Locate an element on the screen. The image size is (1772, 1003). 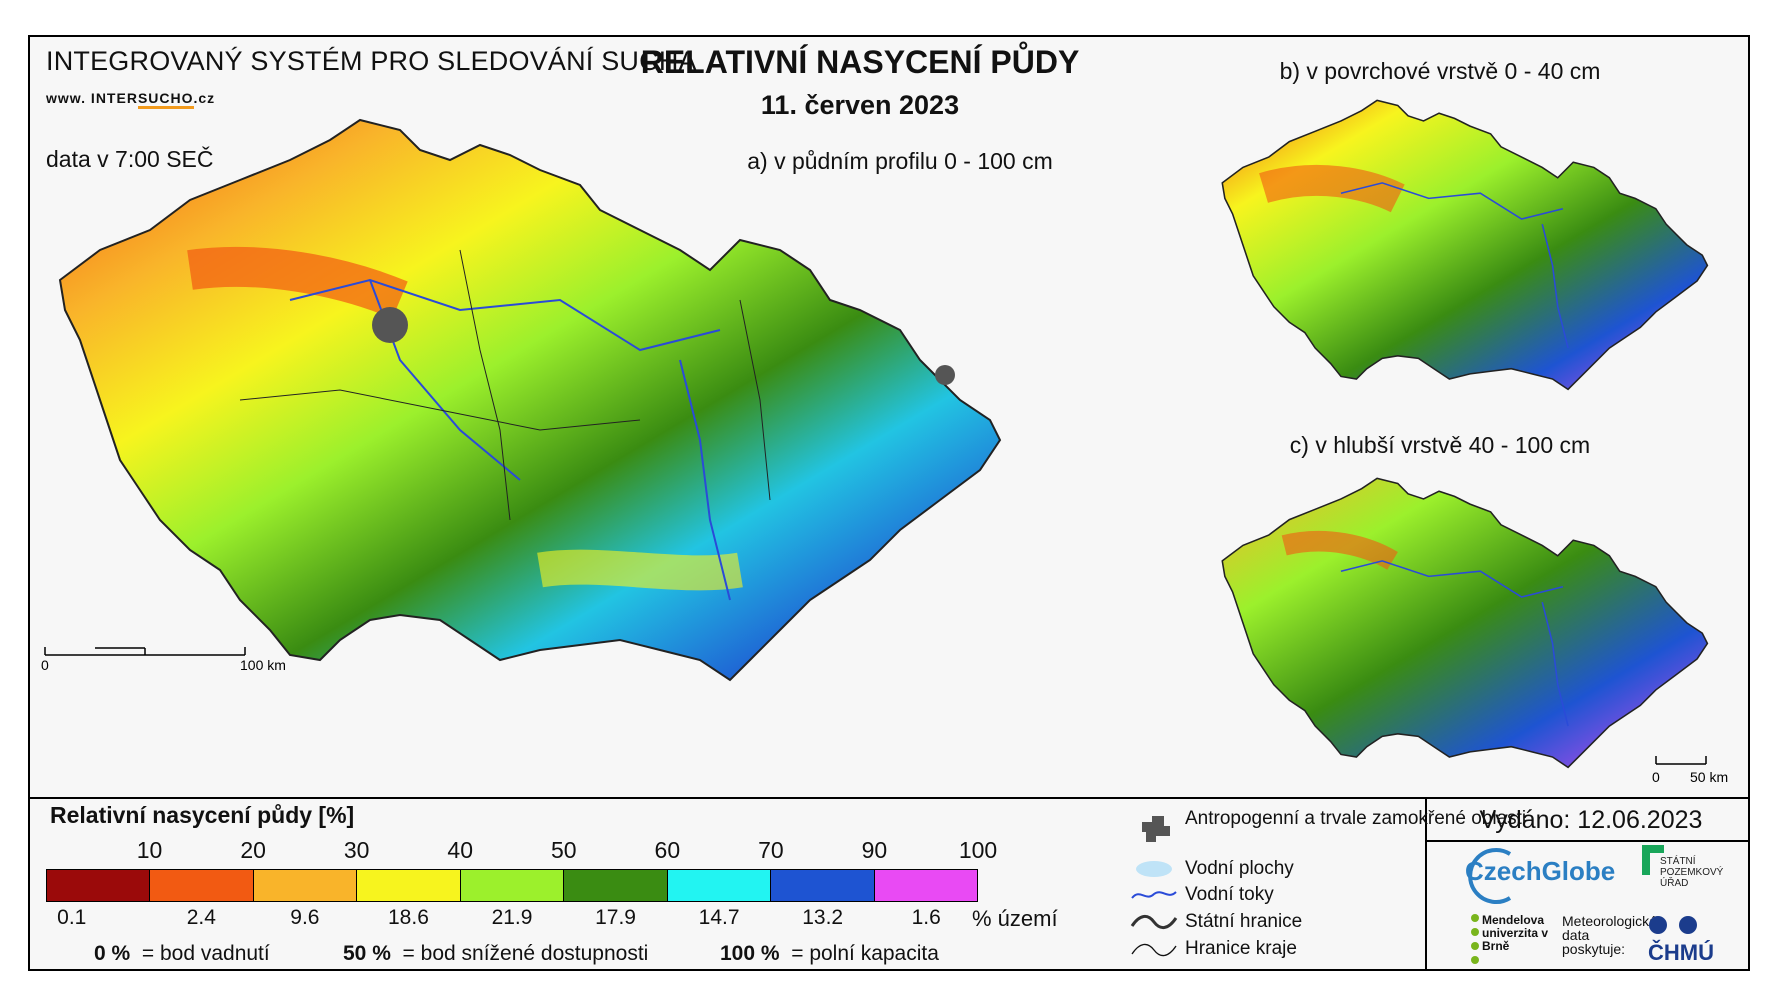
svg-text: 0 is located at coordinates (1656, 777).